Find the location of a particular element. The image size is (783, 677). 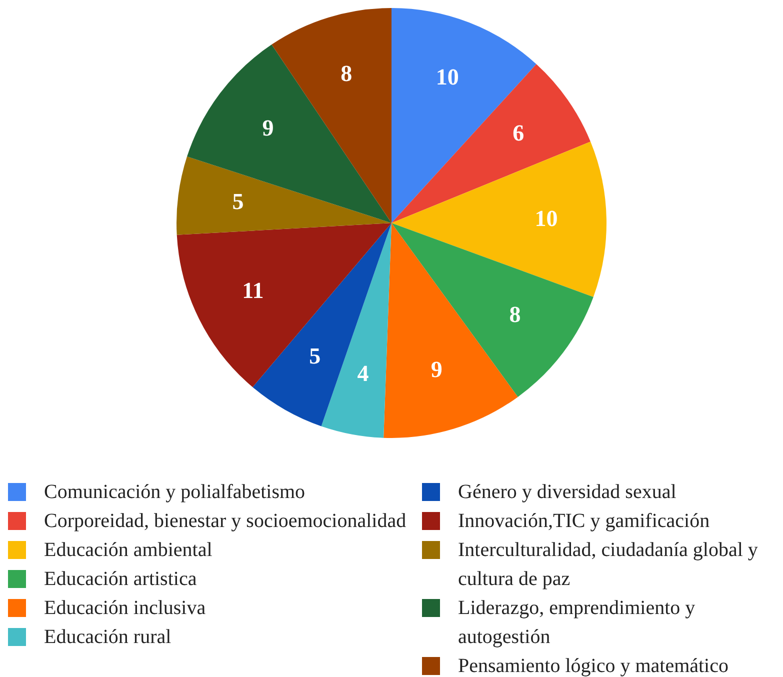

legend-label: Liderazgo, emprendimiento y autogestión is located at coordinates (577, 623).